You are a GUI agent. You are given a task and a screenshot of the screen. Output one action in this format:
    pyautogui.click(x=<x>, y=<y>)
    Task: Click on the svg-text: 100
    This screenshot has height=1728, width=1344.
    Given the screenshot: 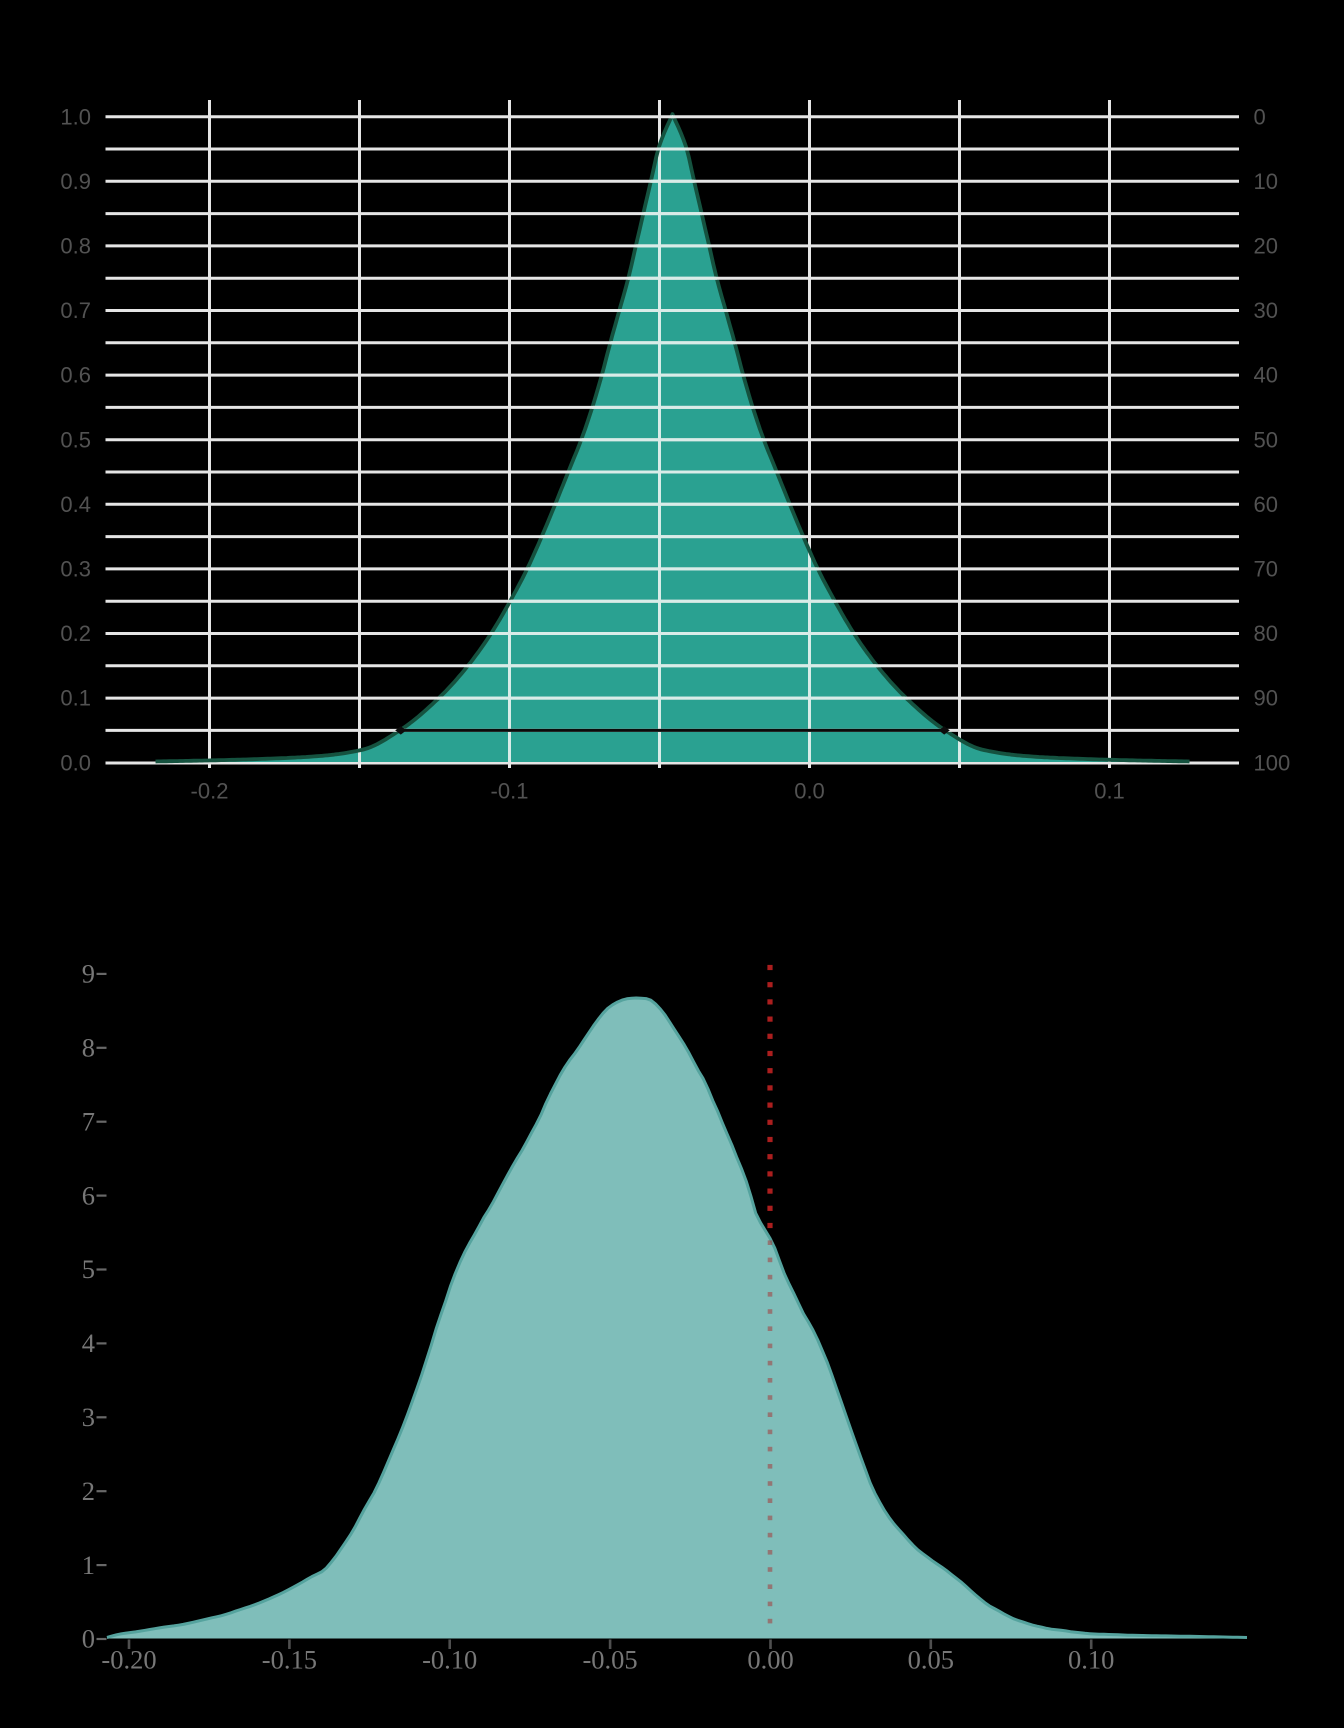 What is the action you would take?
    pyautogui.click(x=1272, y=762)
    